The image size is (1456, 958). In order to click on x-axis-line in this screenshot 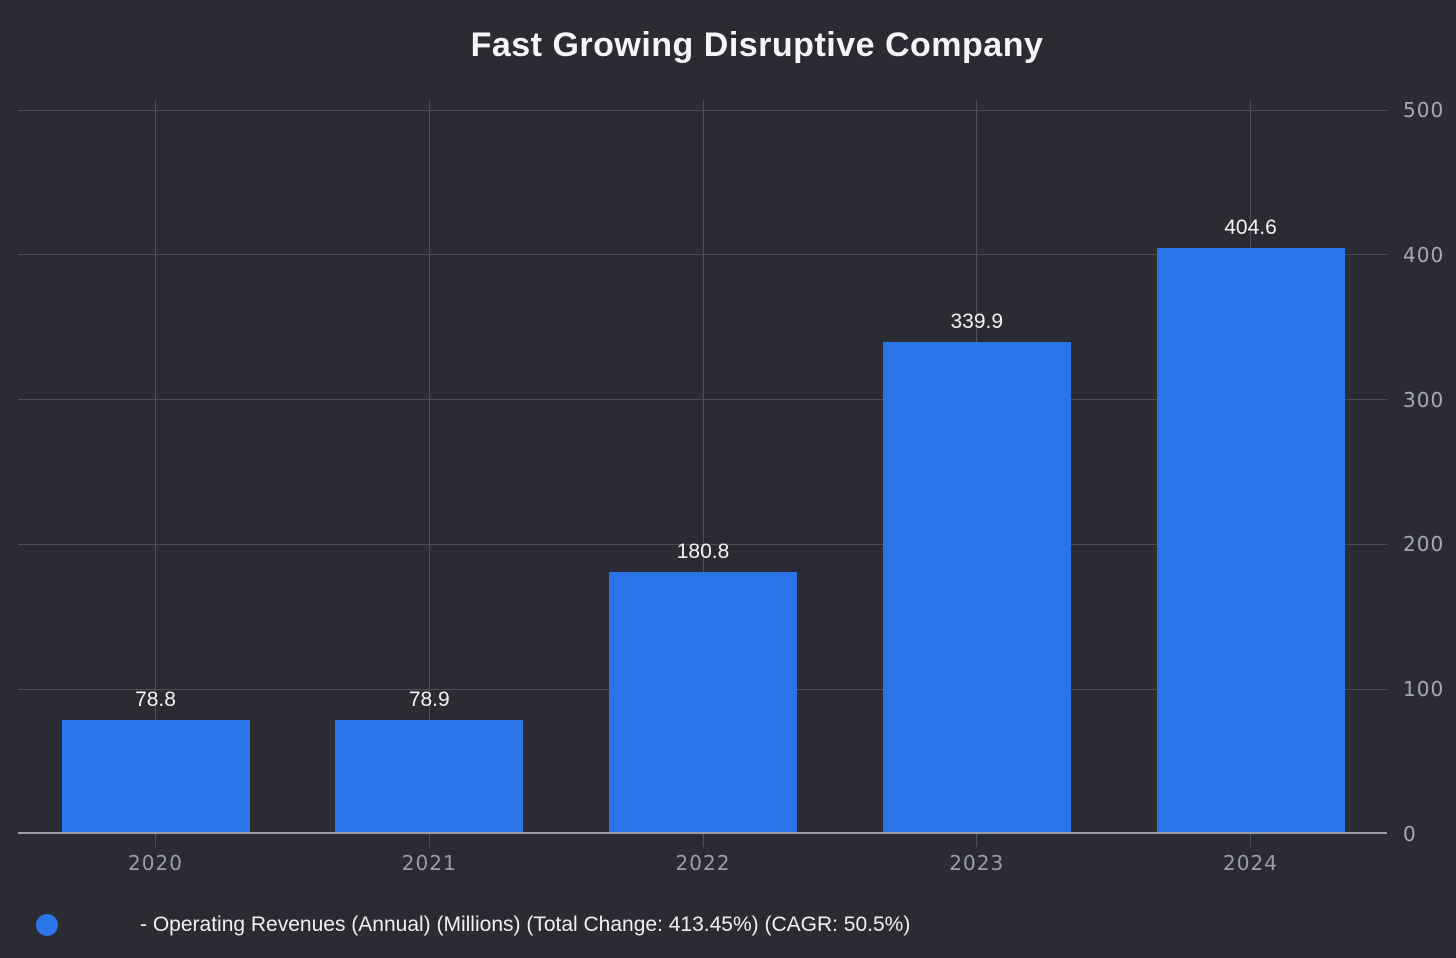, I will do `click(702, 833)`.